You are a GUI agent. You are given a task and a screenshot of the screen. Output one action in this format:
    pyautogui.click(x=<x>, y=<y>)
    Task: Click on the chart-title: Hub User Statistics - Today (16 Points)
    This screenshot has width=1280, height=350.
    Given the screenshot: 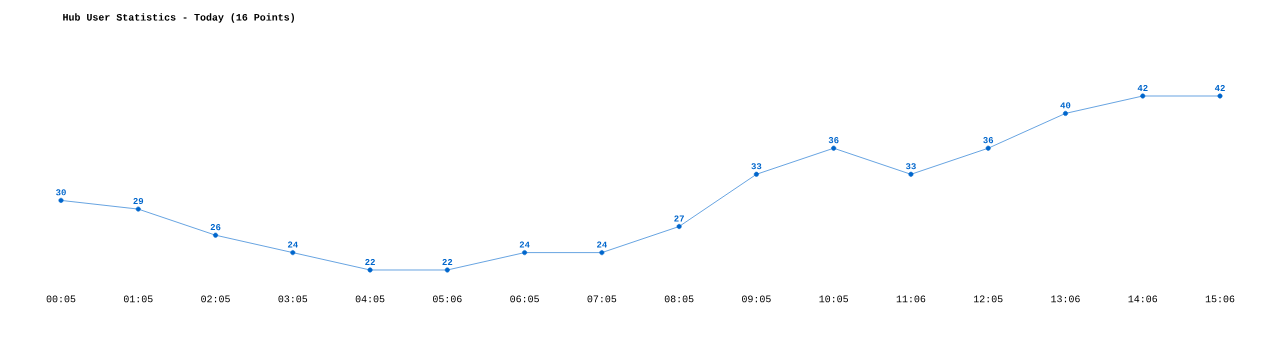 What is the action you would take?
    pyautogui.click(x=178, y=18)
    